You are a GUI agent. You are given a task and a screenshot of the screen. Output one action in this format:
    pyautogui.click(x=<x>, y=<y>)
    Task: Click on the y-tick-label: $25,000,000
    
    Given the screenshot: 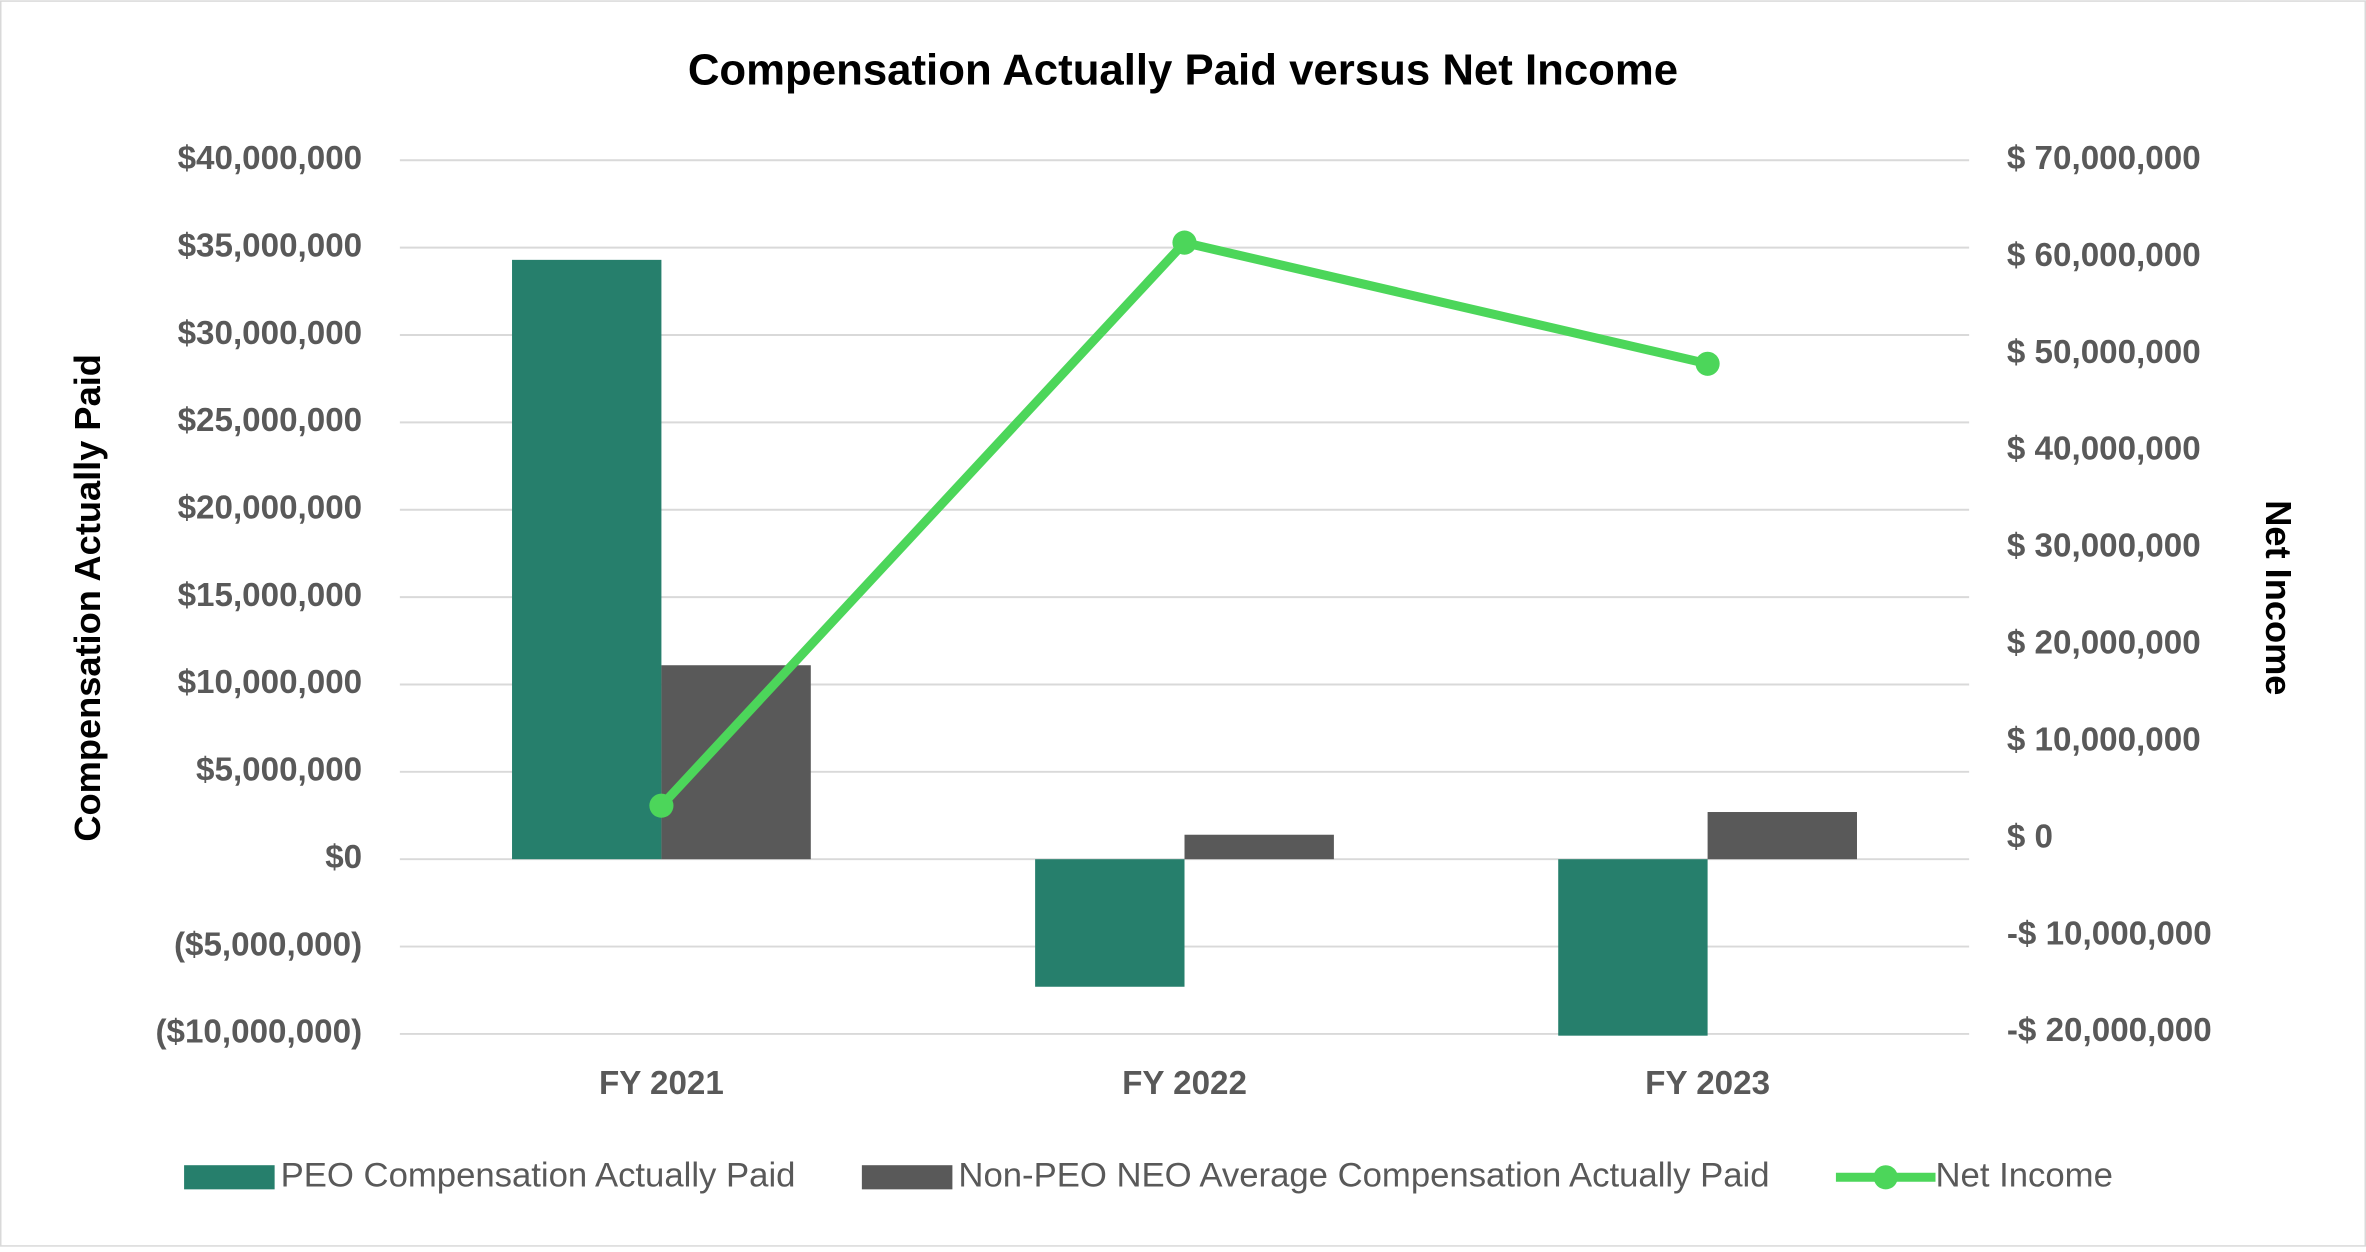 What is the action you would take?
    pyautogui.click(x=270, y=420)
    